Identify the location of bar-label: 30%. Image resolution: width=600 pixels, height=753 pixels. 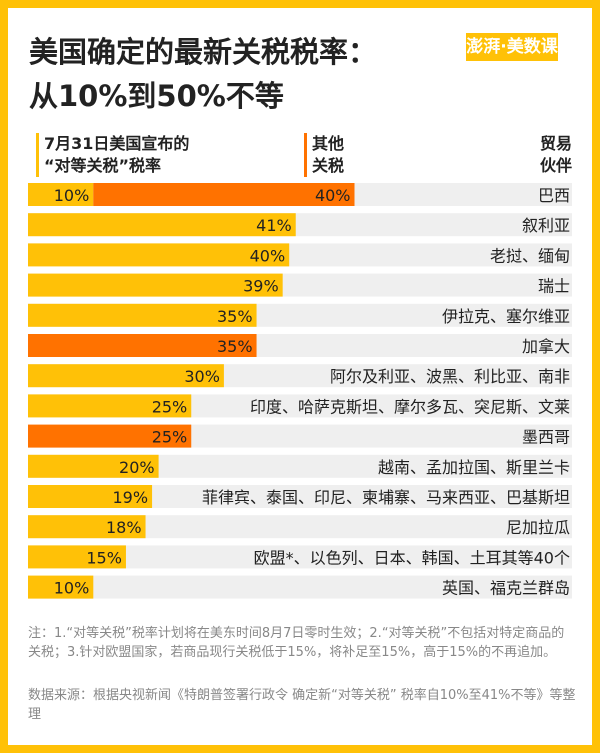
(202, 376).